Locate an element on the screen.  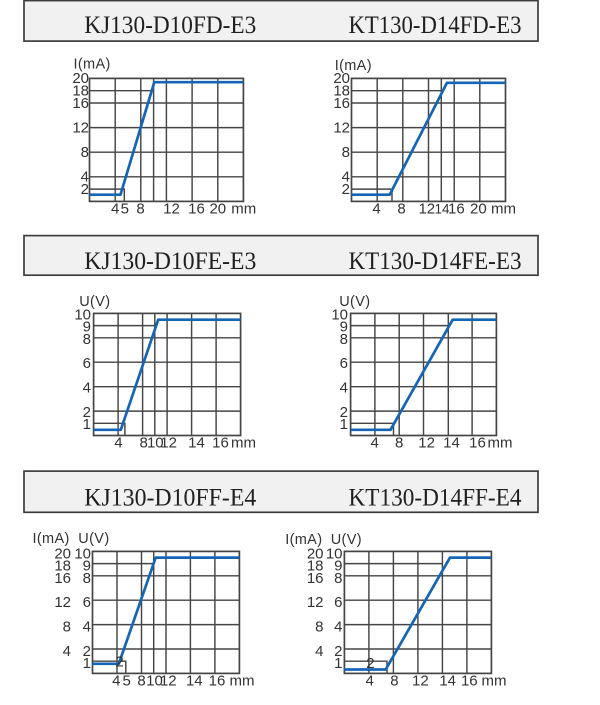
svg-text: KT130-D14FE-E3 is located at coordinates (435, 260).